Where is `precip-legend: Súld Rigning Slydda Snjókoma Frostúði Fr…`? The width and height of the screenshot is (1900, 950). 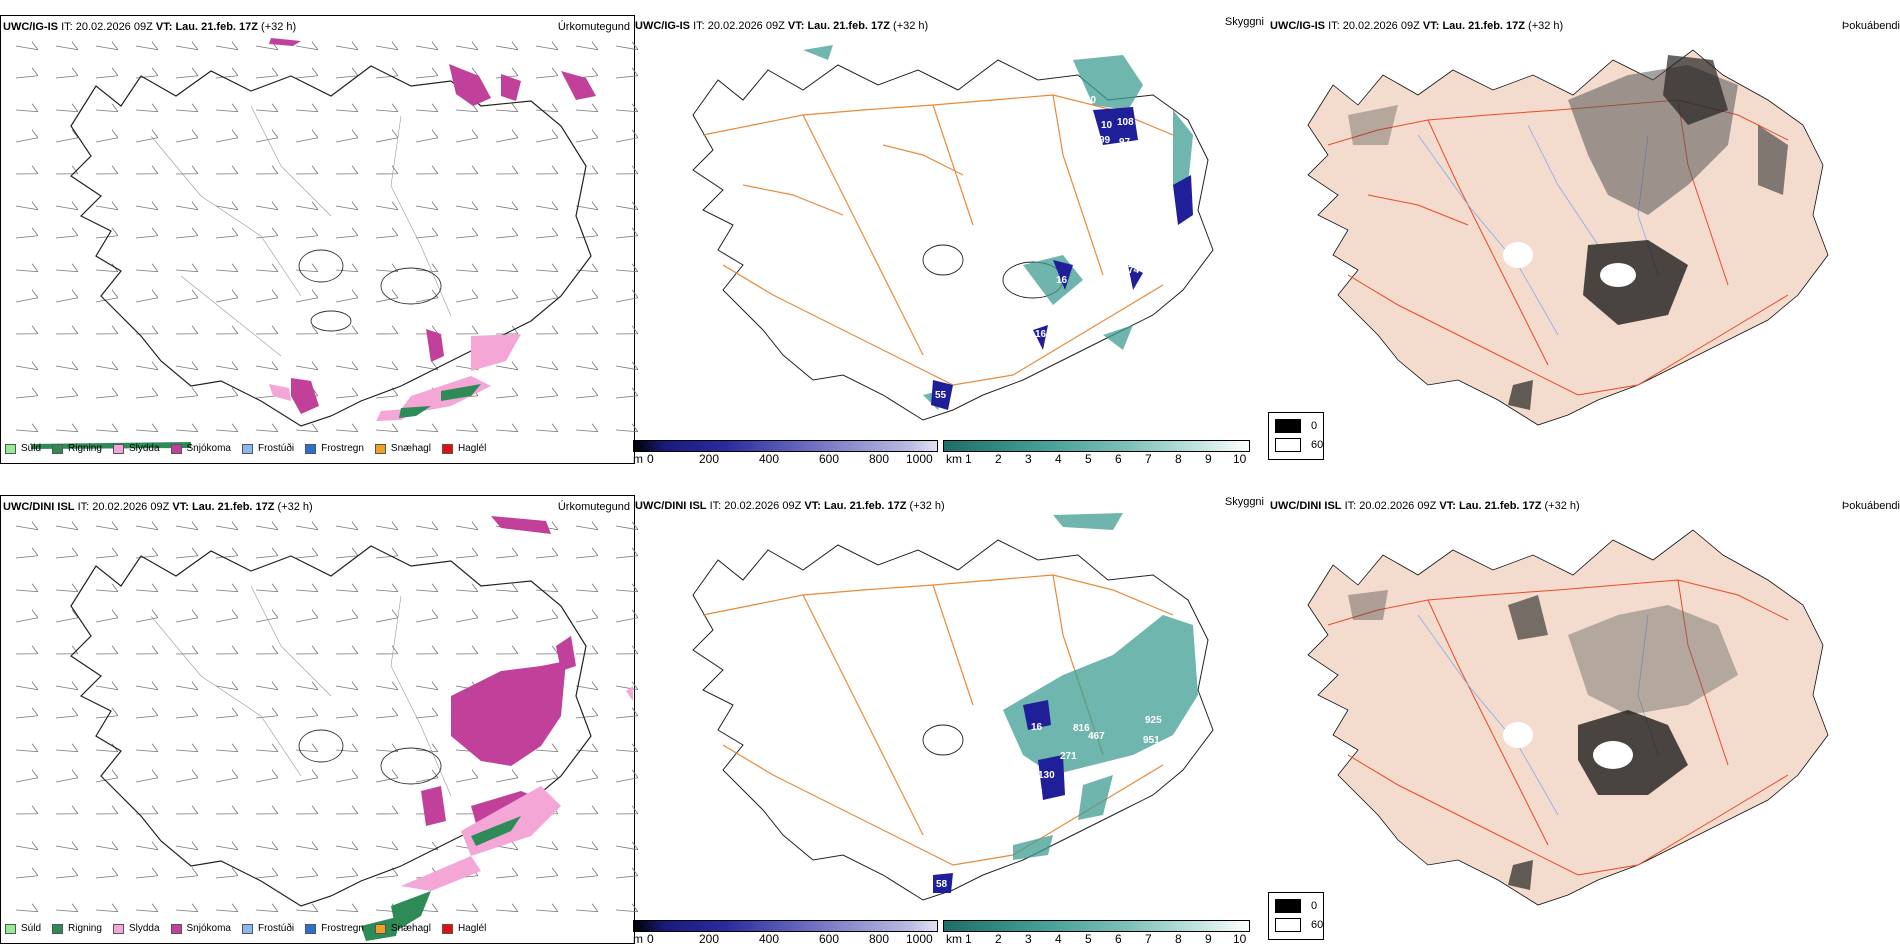
precip-legend: Súld Rigning Slydda Snjókoma Frostúði Fr… is located at coordinates (251, 448).